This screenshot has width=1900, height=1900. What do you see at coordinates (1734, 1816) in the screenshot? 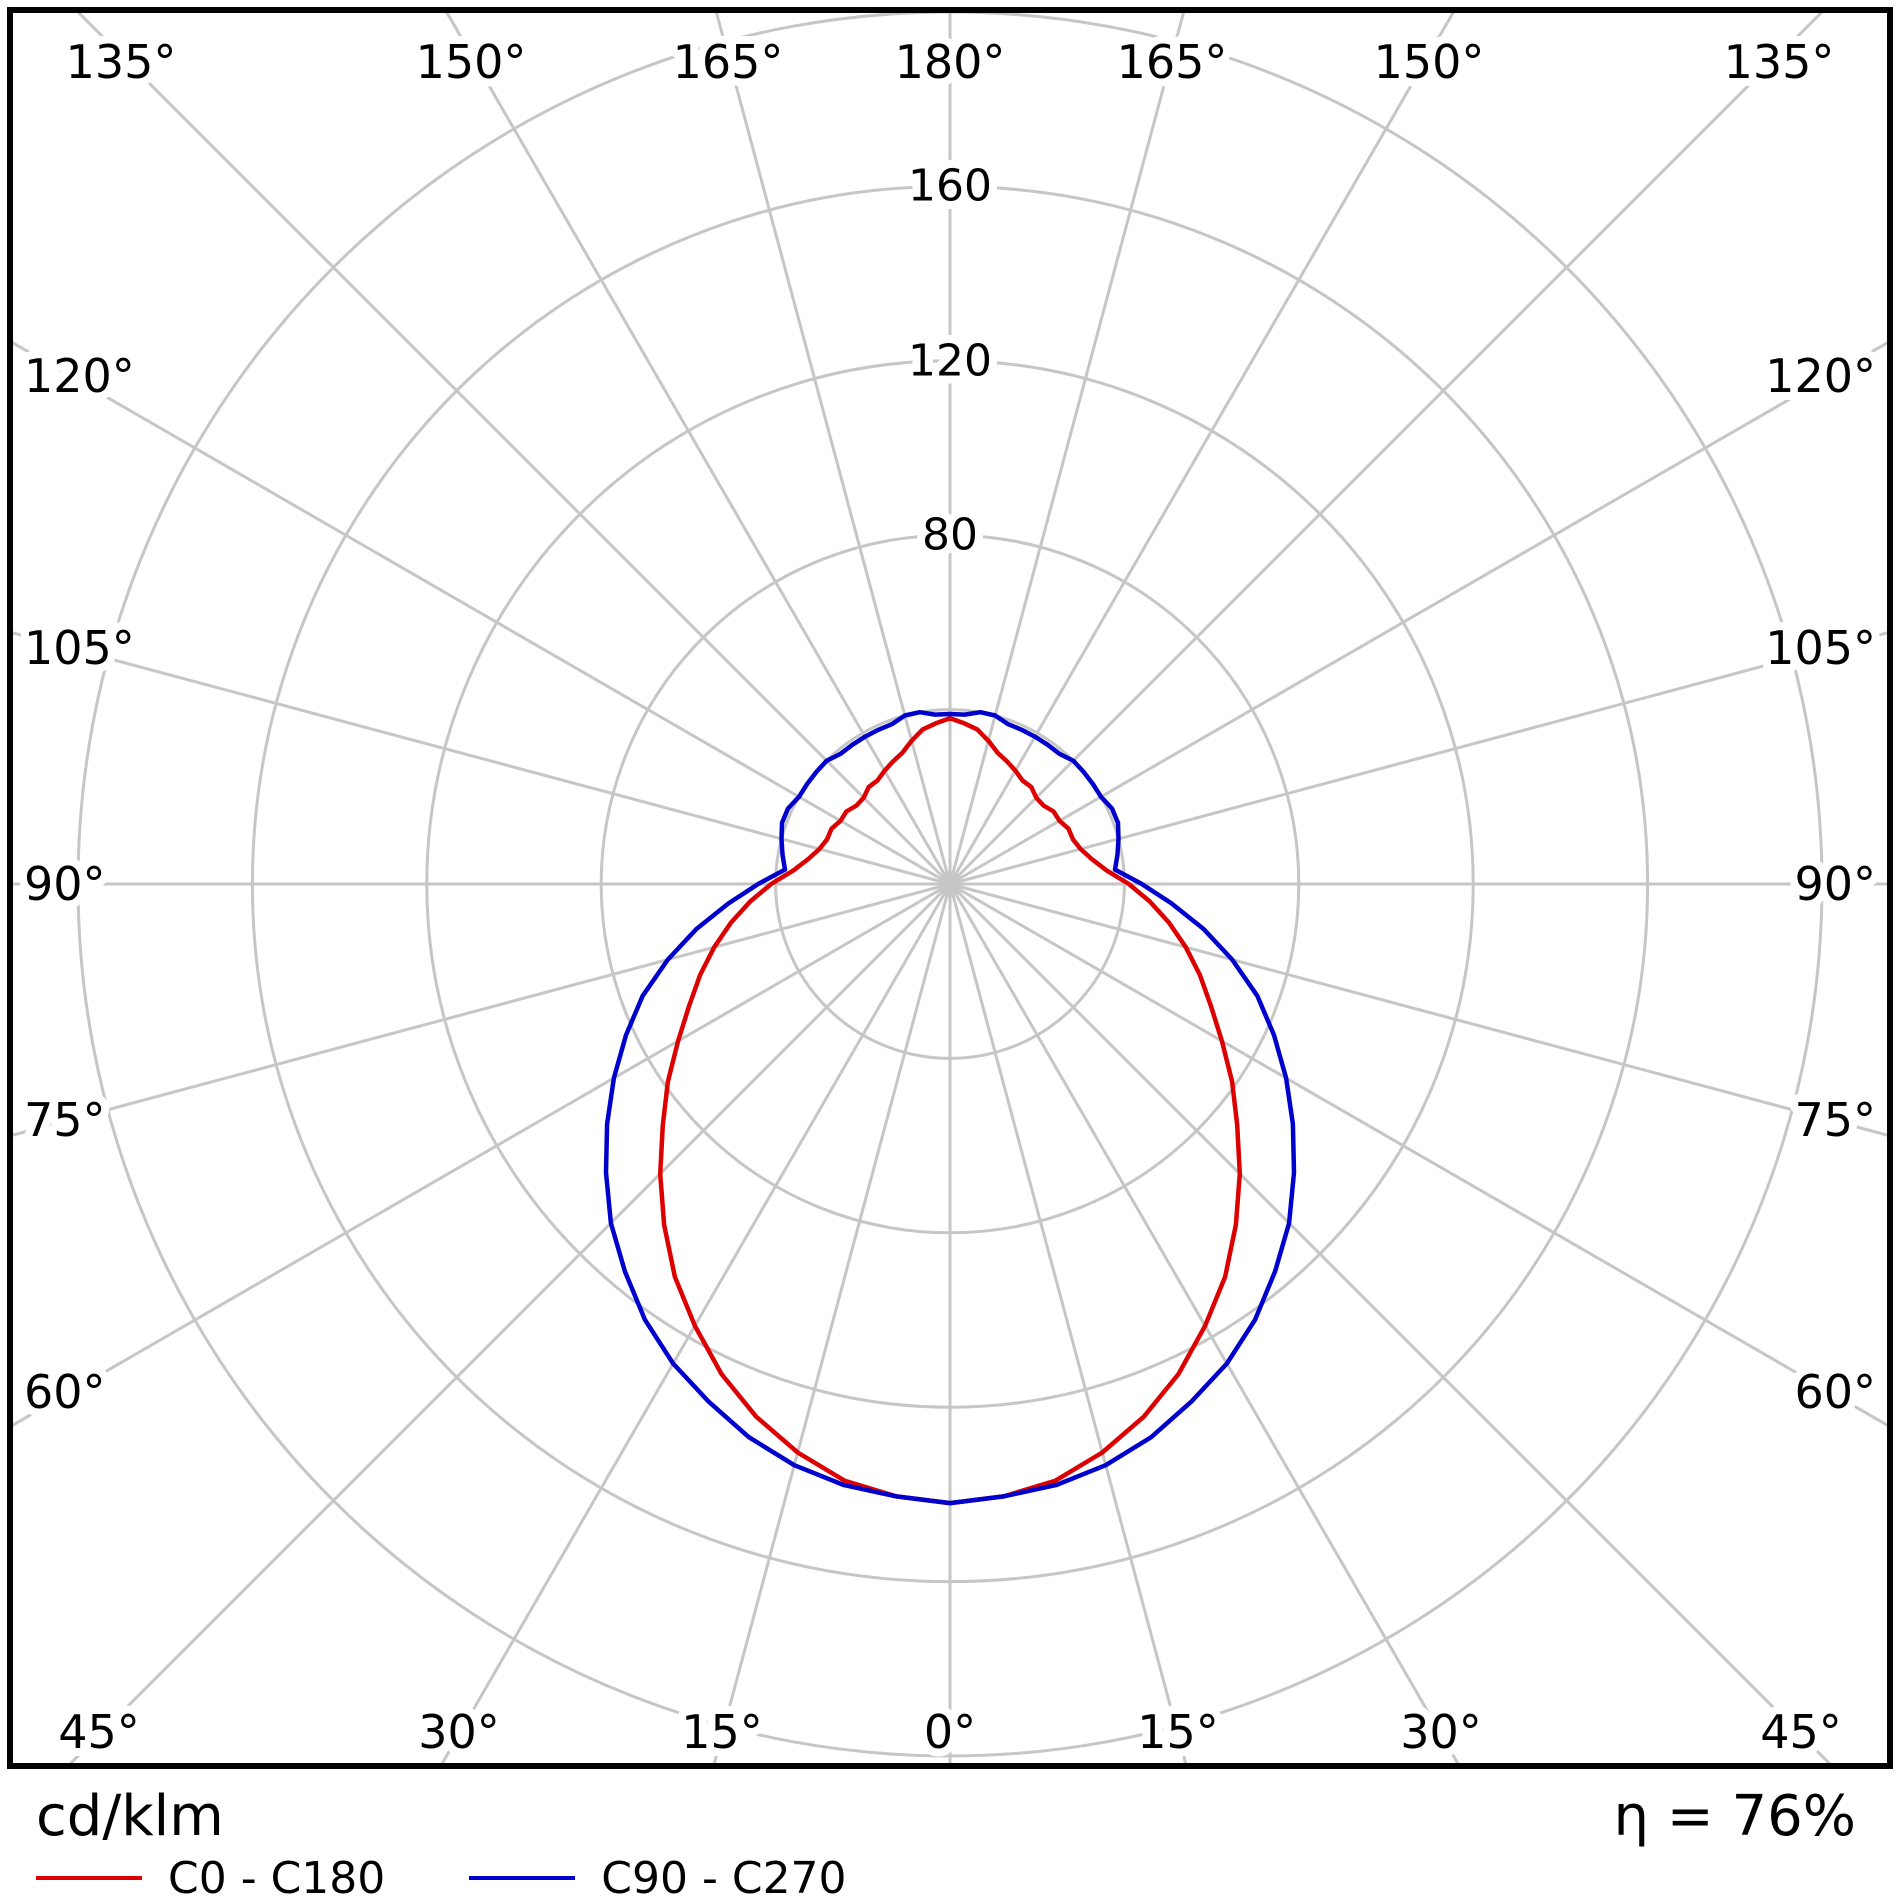
I see `efficiency-label: η = 76%` at bounding box center [1734, 1816].